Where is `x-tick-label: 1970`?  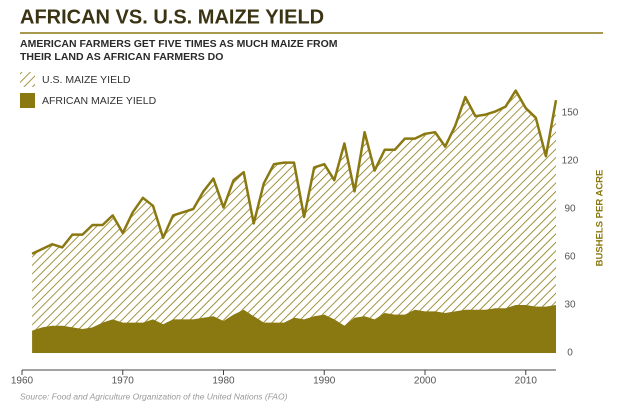 x-tick-label: 1970 is located at coordinates (123, 381).